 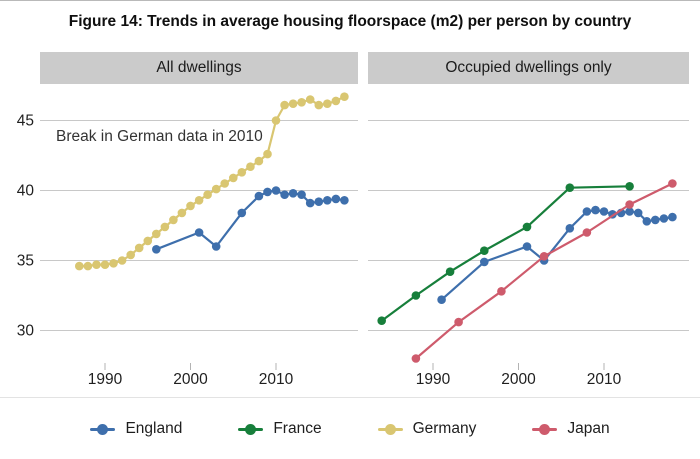 I want to click on y-tick-label: 30, so click(x=26, y=331).